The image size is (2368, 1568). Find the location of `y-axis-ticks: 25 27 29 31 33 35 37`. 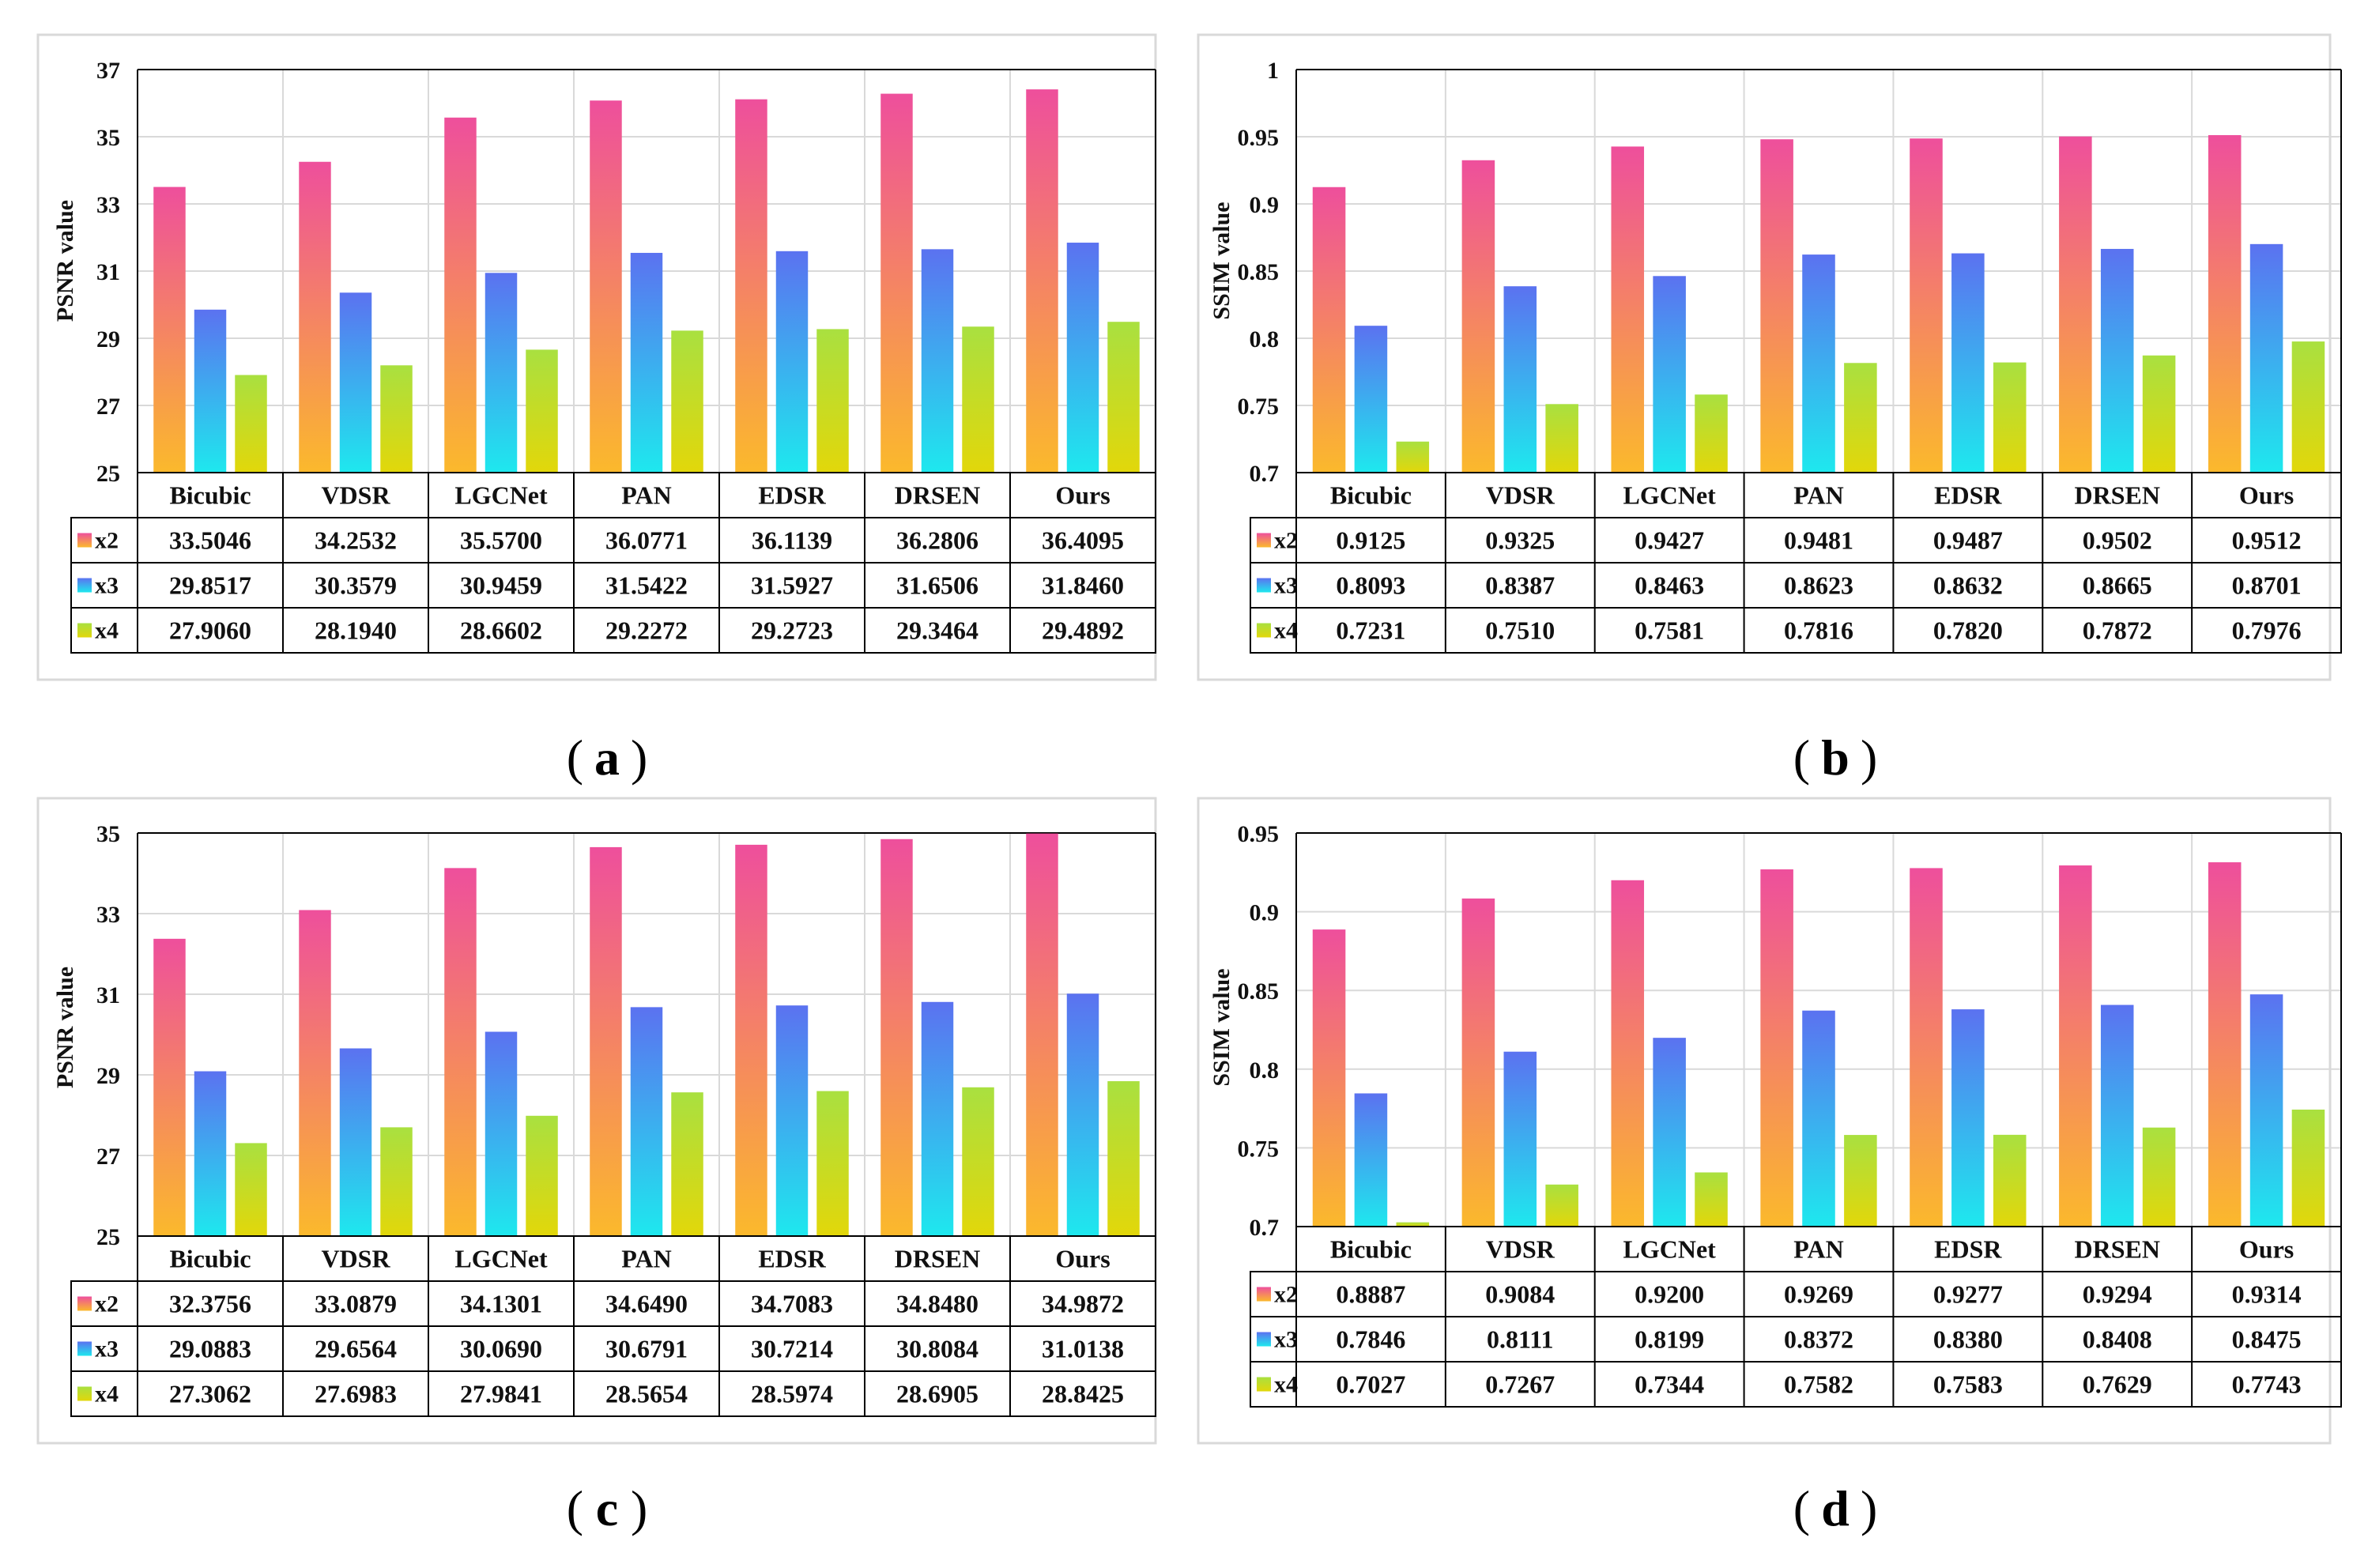

y-axis-ticks: 25 27 29 31 33 35 37 is located at coordinates (108, 272).